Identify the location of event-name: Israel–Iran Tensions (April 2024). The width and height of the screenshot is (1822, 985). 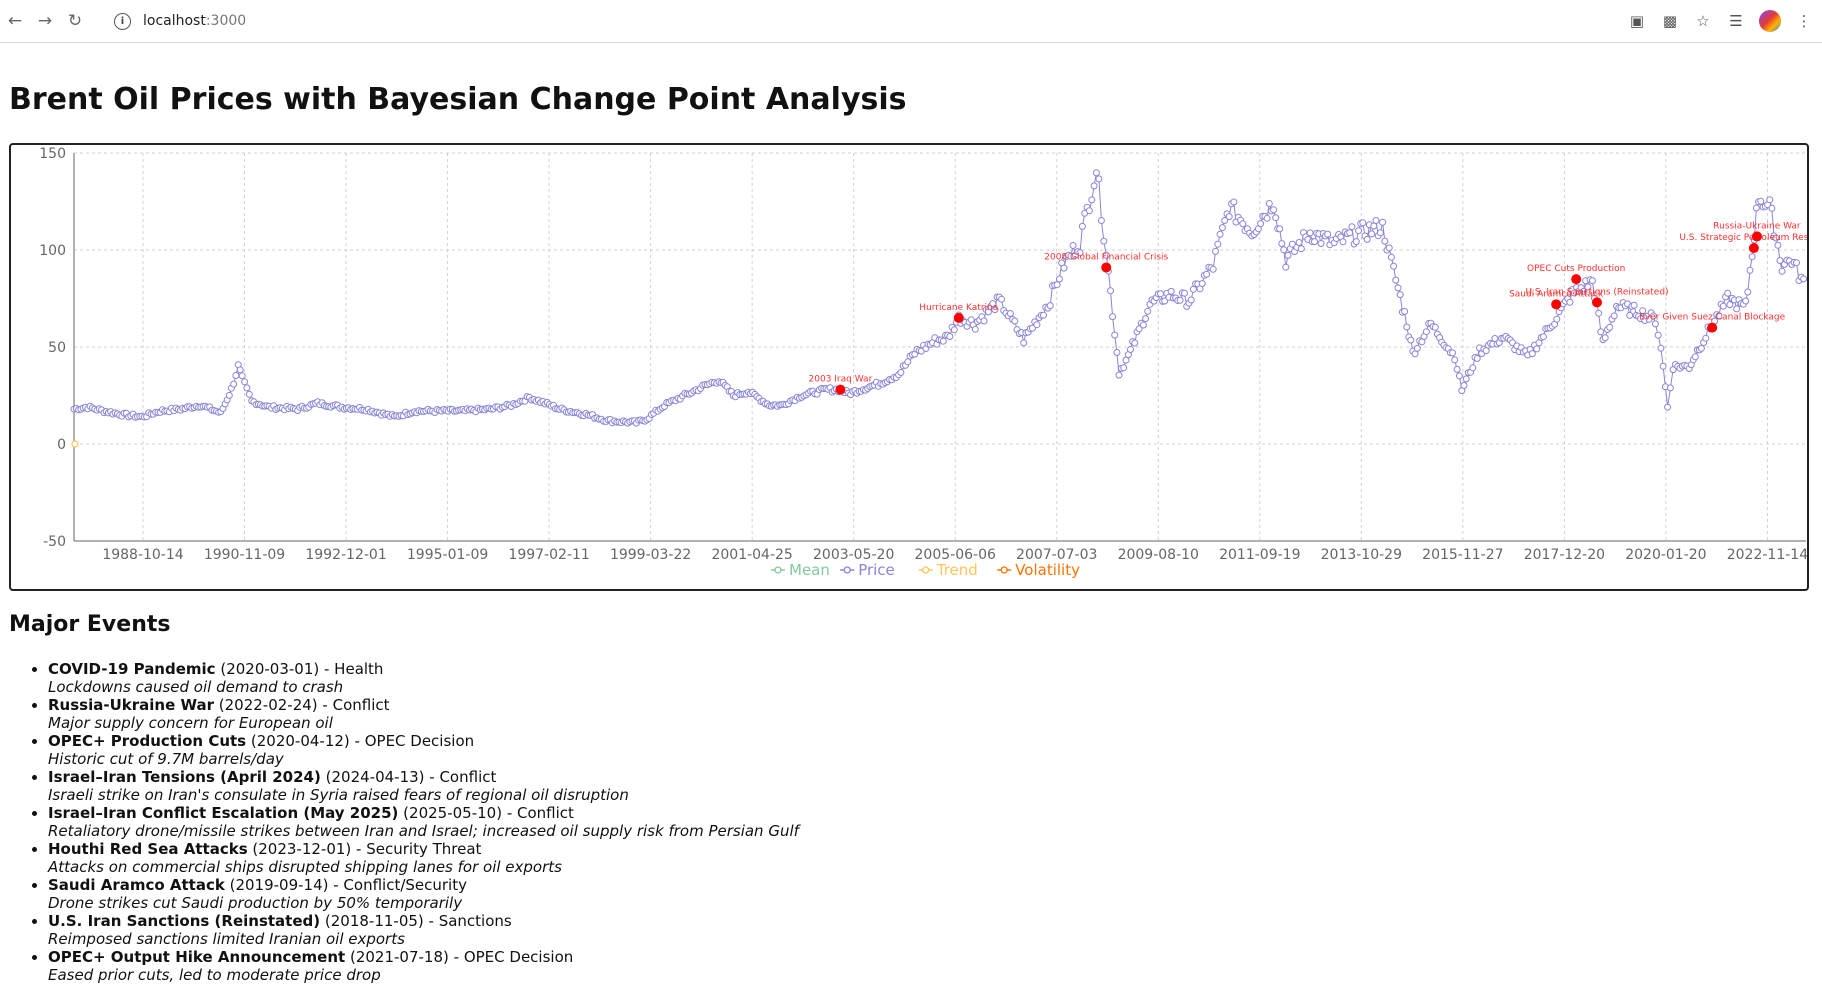
(184, 777).